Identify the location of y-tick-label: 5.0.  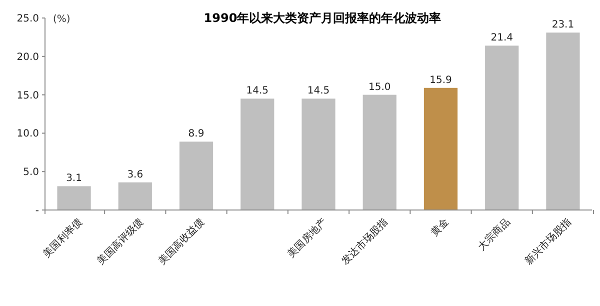
(31, 172).